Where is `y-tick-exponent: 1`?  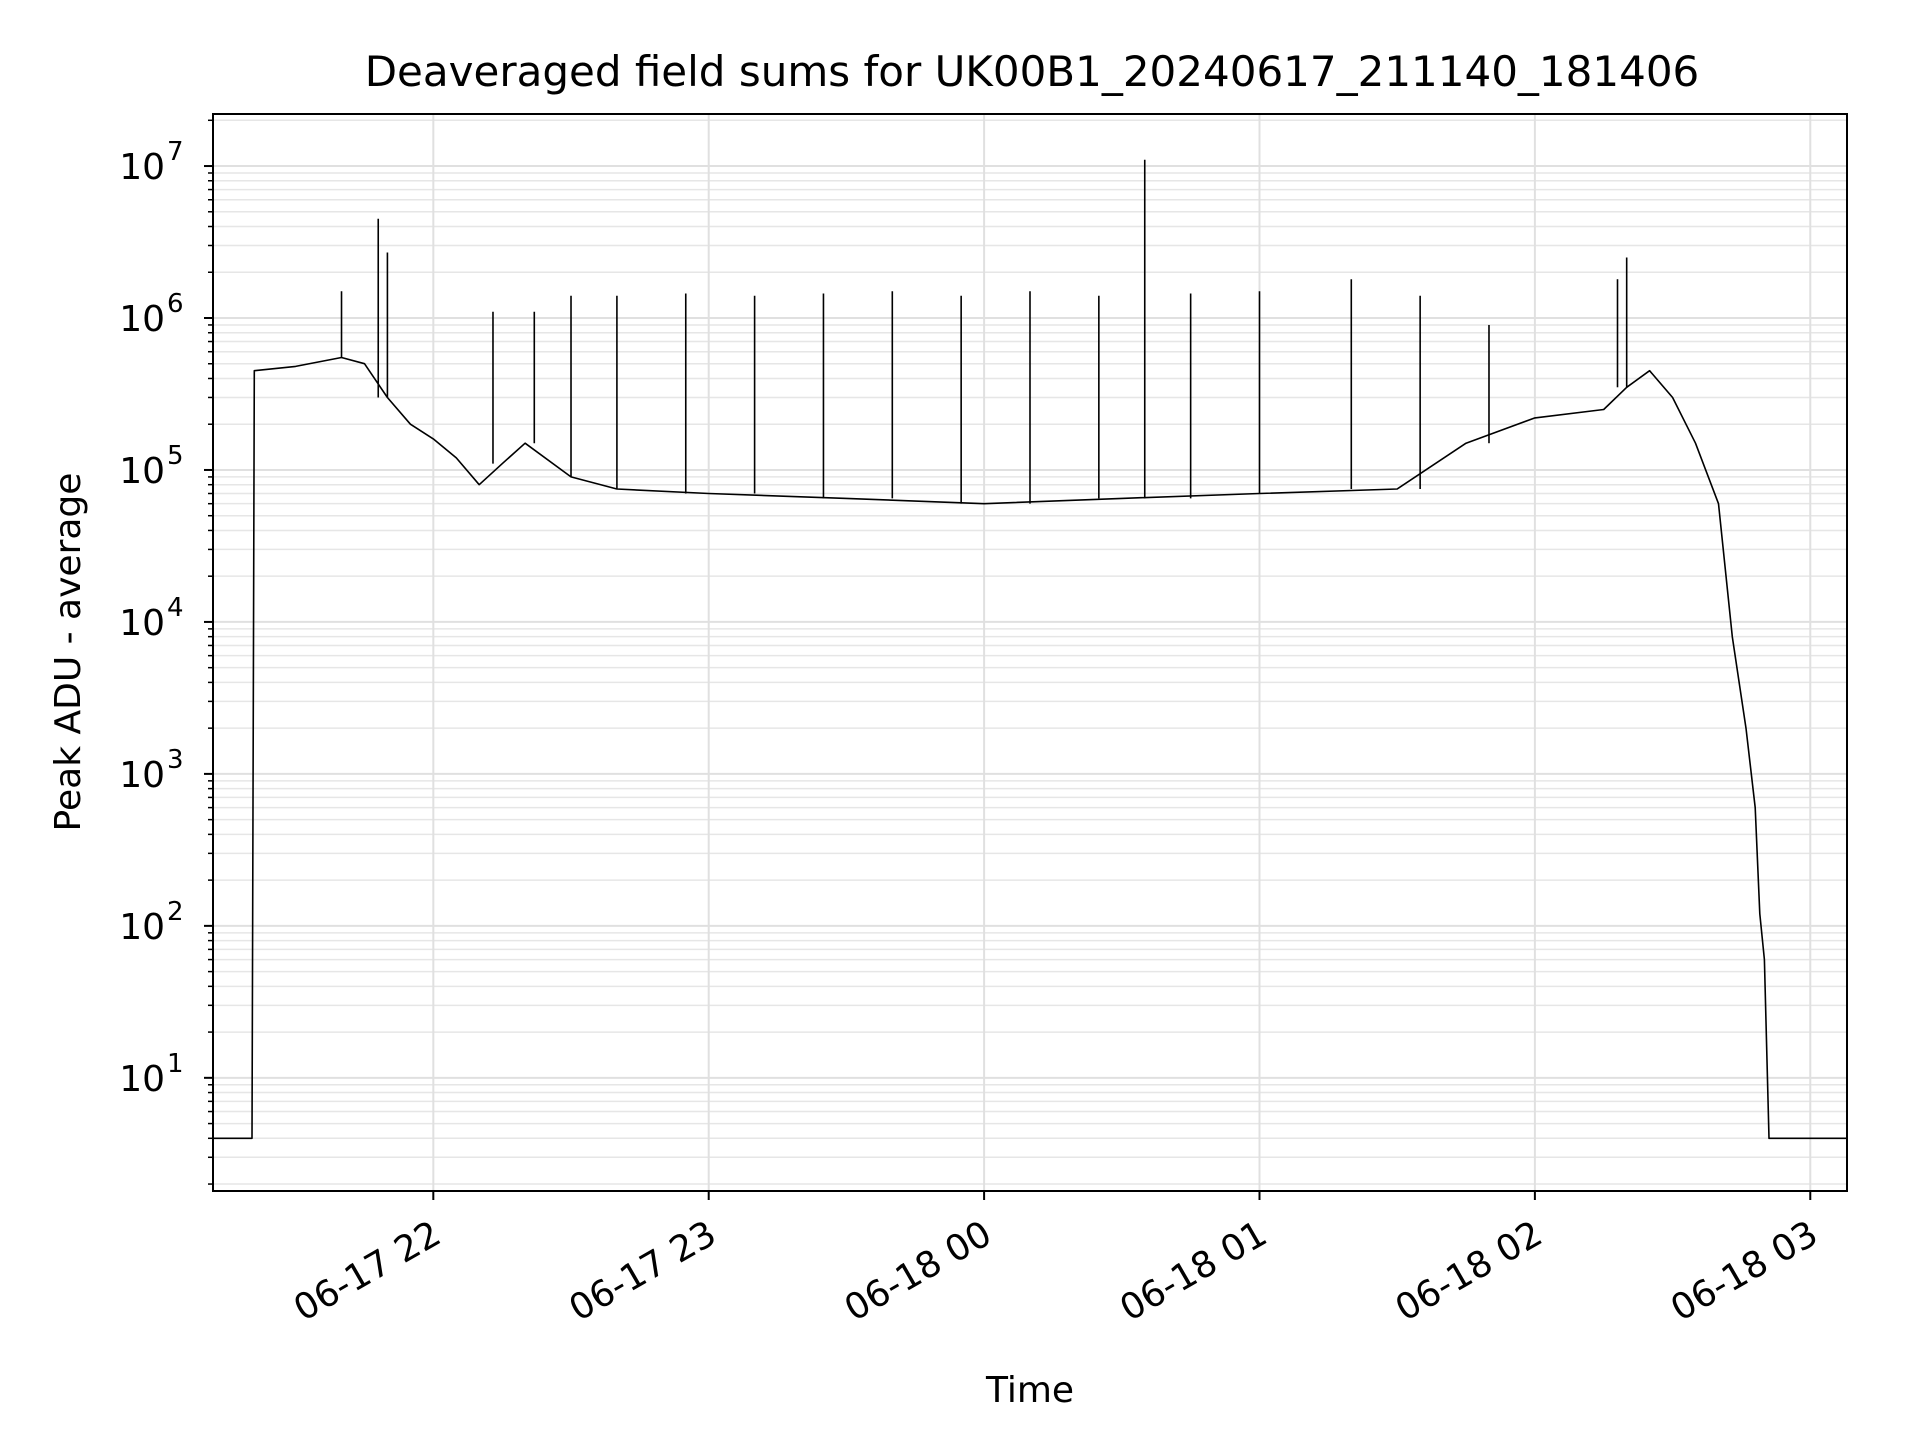 y-tick-exponent: 1 is located at coordinates (175, 1064).